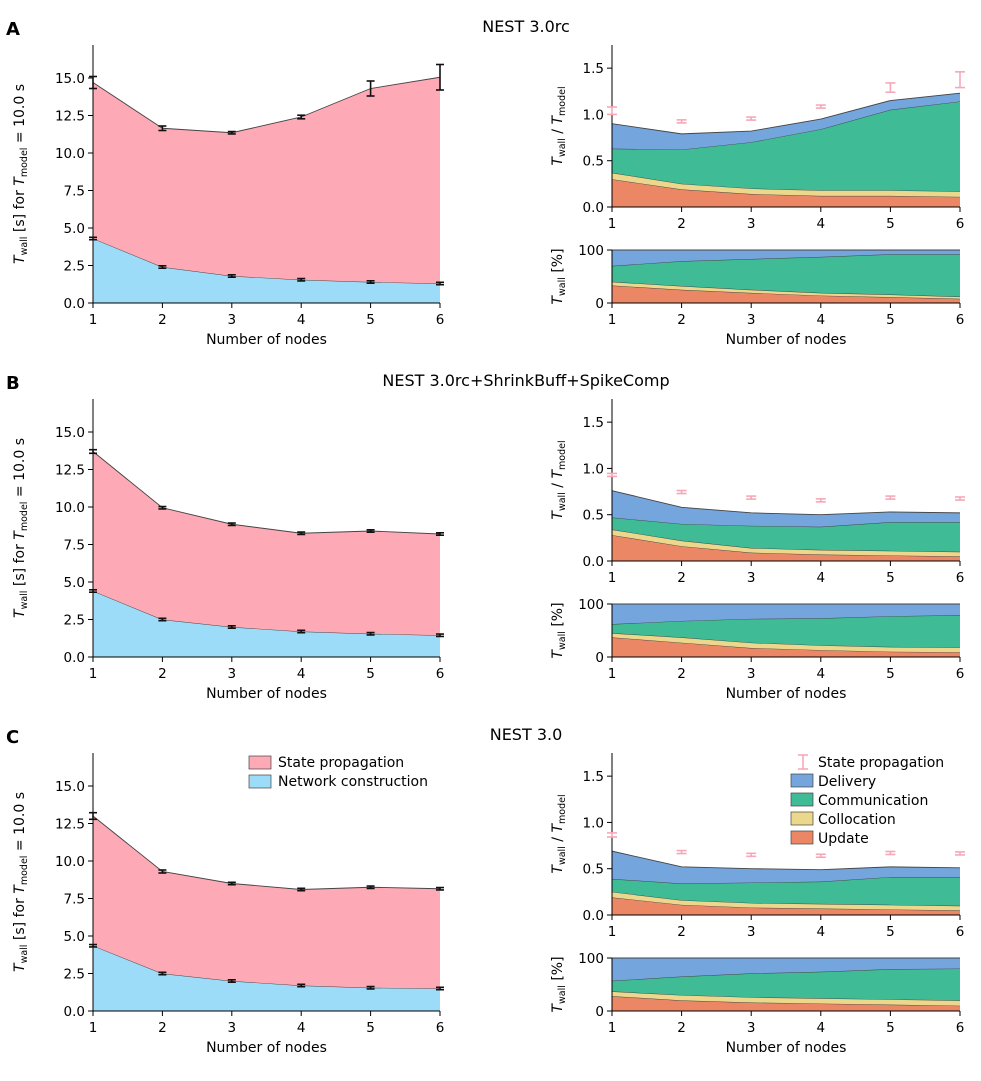  What do you see at coordinates (593, 423) in the screenshot?
I see `y-tick-label: 1.5` at bounding box center [593, 423].